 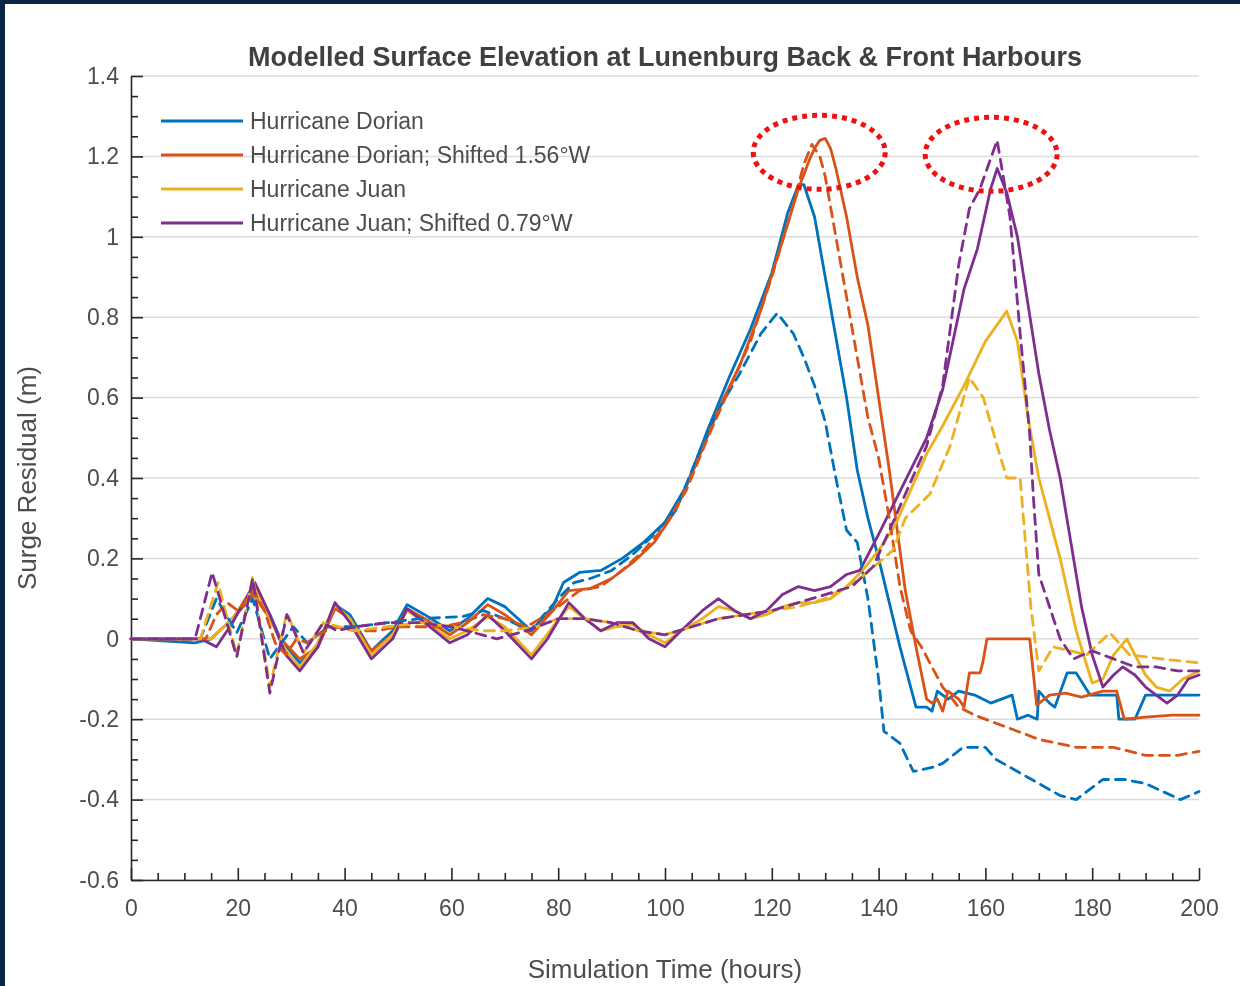 I want to click on legend-label: Hurricane Juan; Shifted 0.79°W, so click(x=411, y=223).